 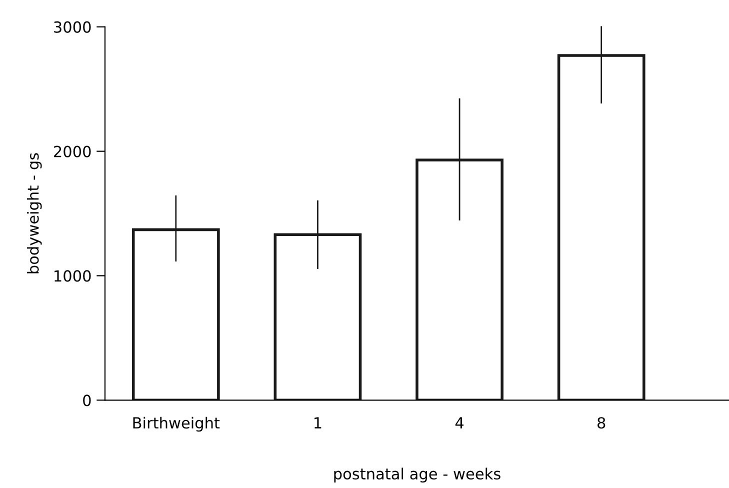 What do you see at coordinates (417, 475) in the screenshot?
I see `x-axis-title: postnatal age - weeks` at bounding box center [417, 475].